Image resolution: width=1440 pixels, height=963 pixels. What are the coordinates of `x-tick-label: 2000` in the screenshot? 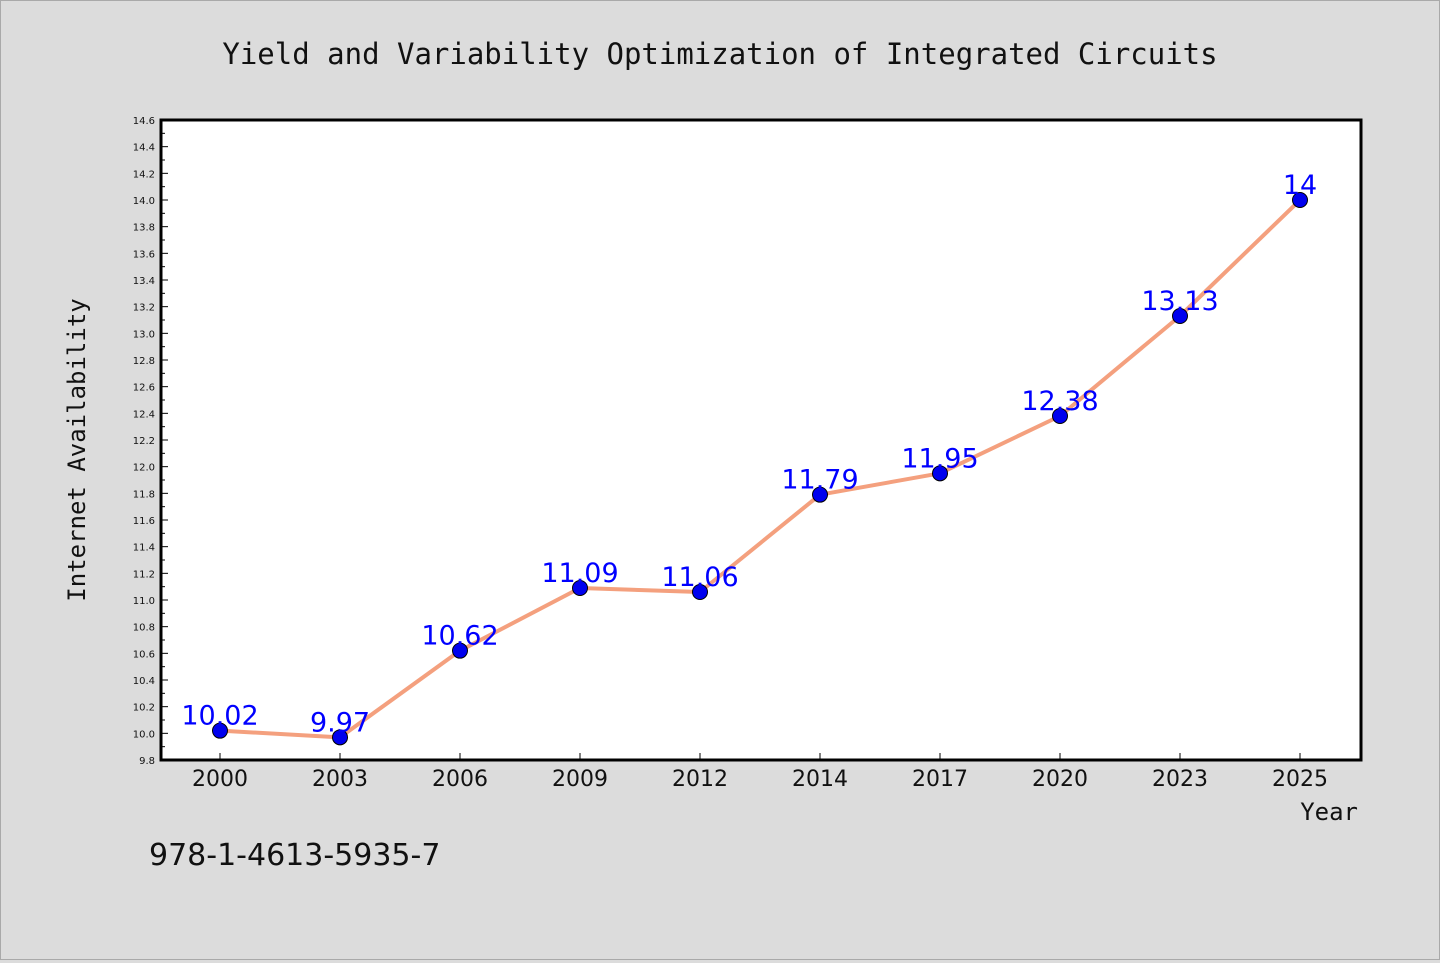 It's located at (220, 779).